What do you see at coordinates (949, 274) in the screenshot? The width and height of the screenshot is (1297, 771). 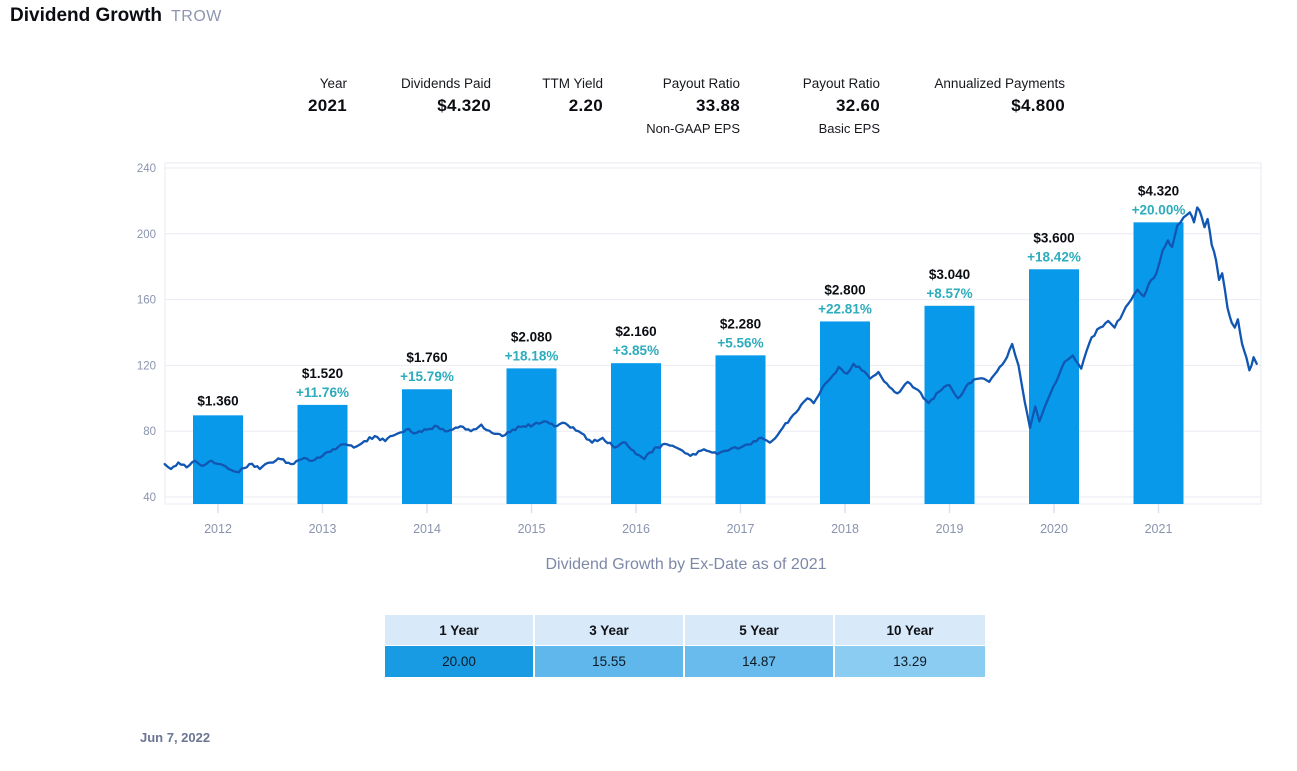 I see `dividend-amount-label: $3.040` at bounding box center [949, 274].